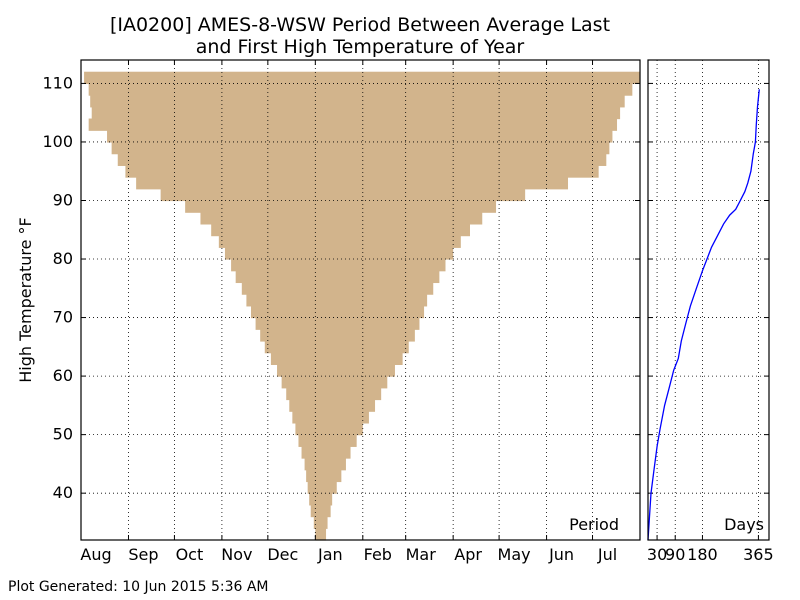  Describe the element at coordinates (561, 554) in the screenshot. I see `month-tick-label: Jun` at that location.